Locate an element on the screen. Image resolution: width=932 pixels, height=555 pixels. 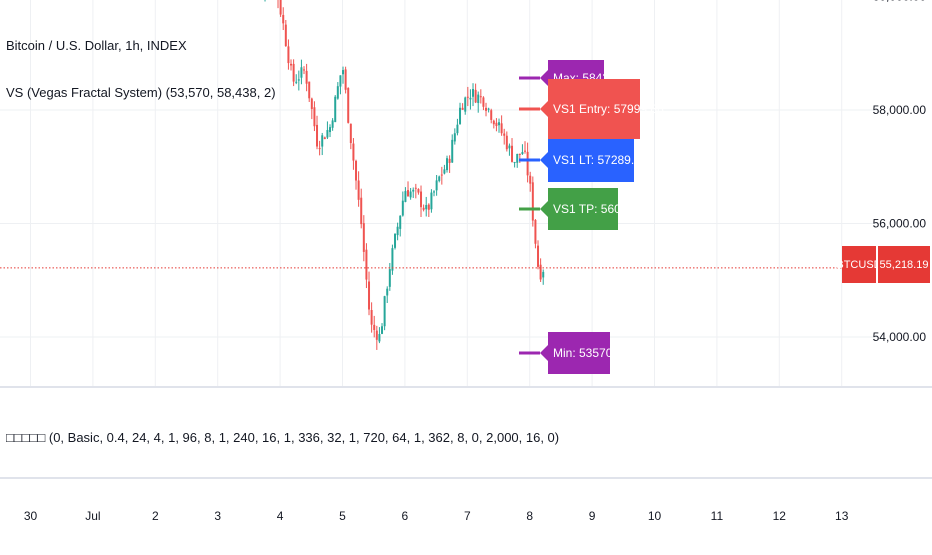
price-axis: 54,000.00 56,000.00 58,000.00 60,000.00 is located at coordinates (900, 172).